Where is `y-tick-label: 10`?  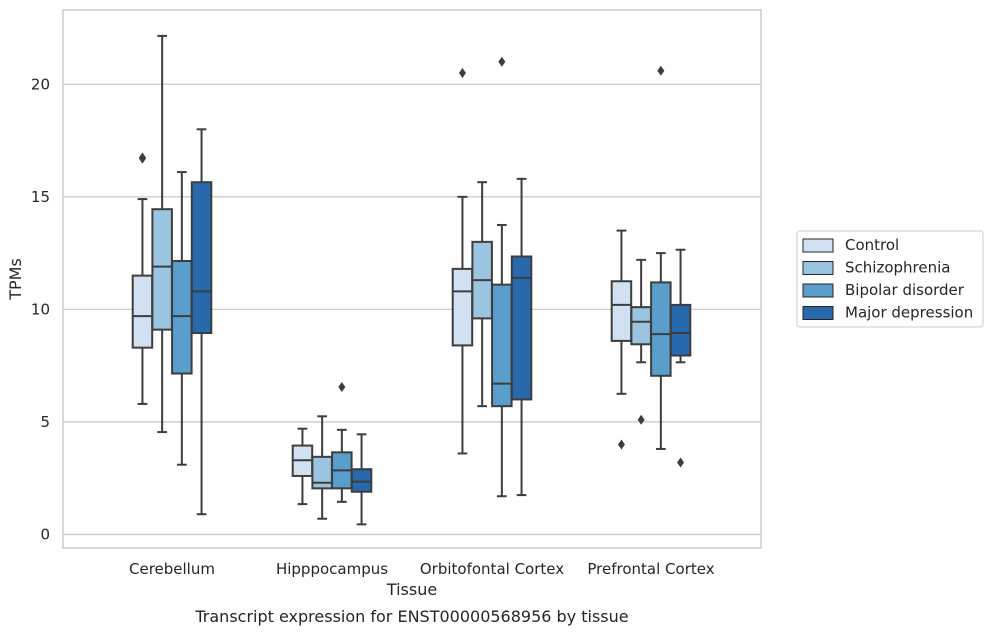 y-tick-label: 10 is located at coordinates (40, 309).